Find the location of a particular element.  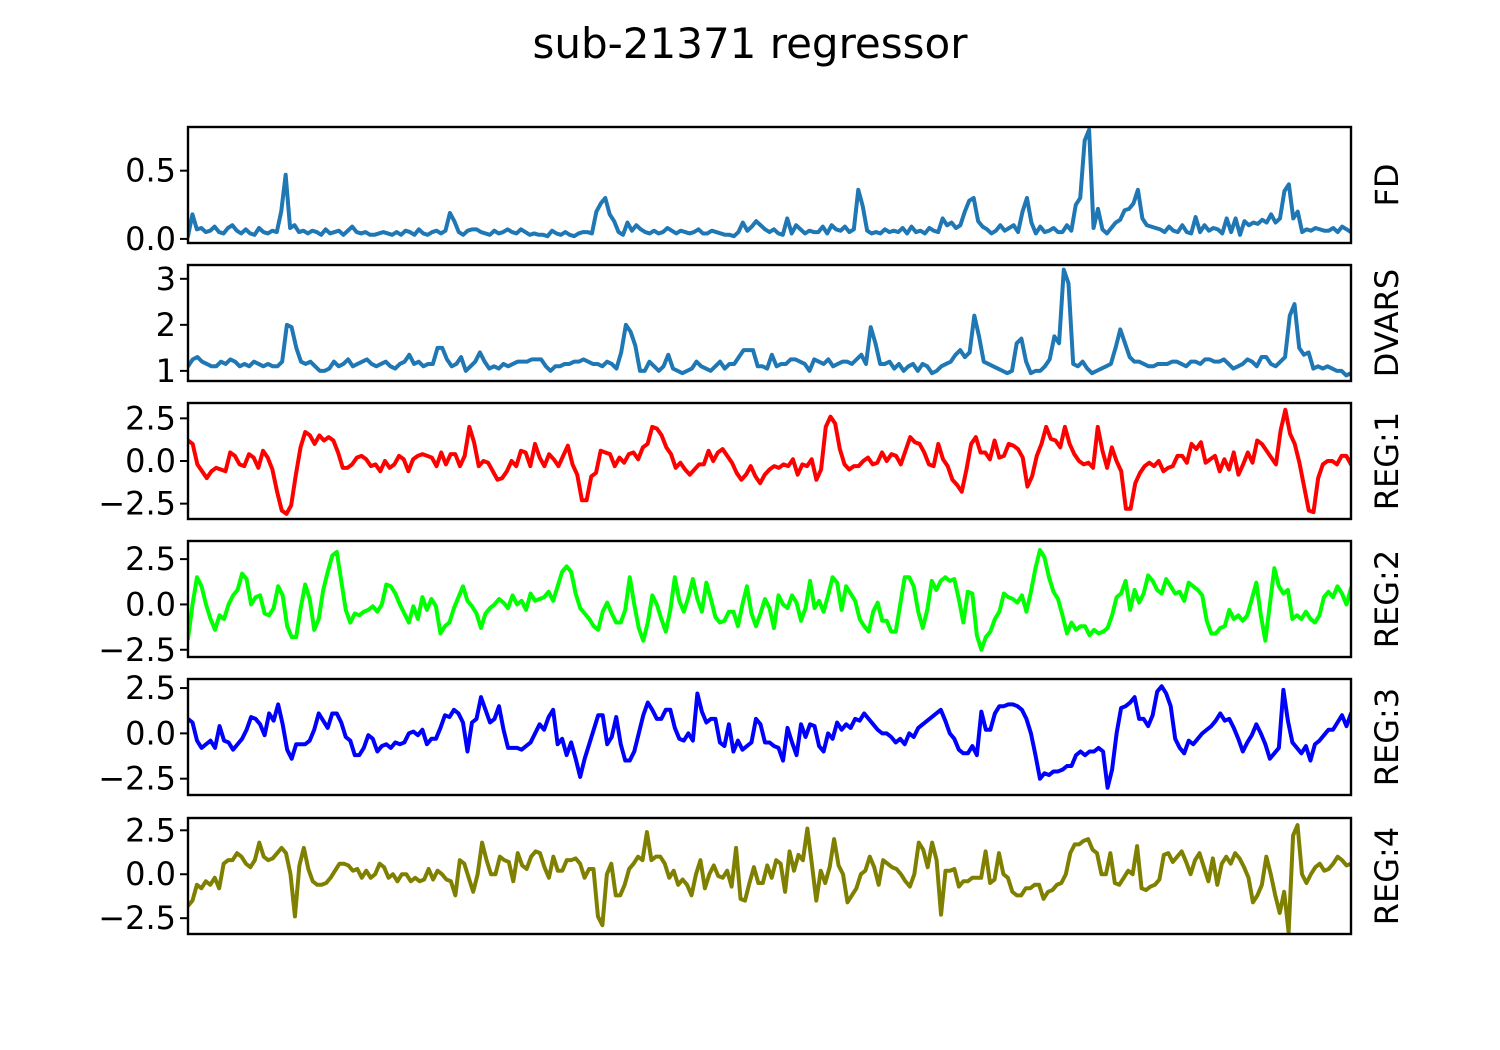

panel-label: DVARS is located at coordinates (1387, 323).